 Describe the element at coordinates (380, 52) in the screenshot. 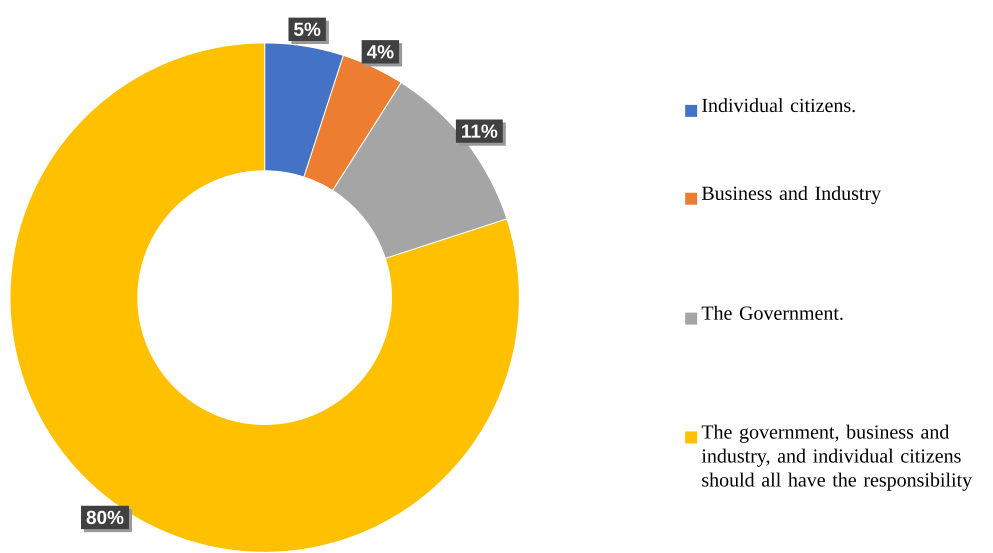

I see `data-label: 4%` at that location.